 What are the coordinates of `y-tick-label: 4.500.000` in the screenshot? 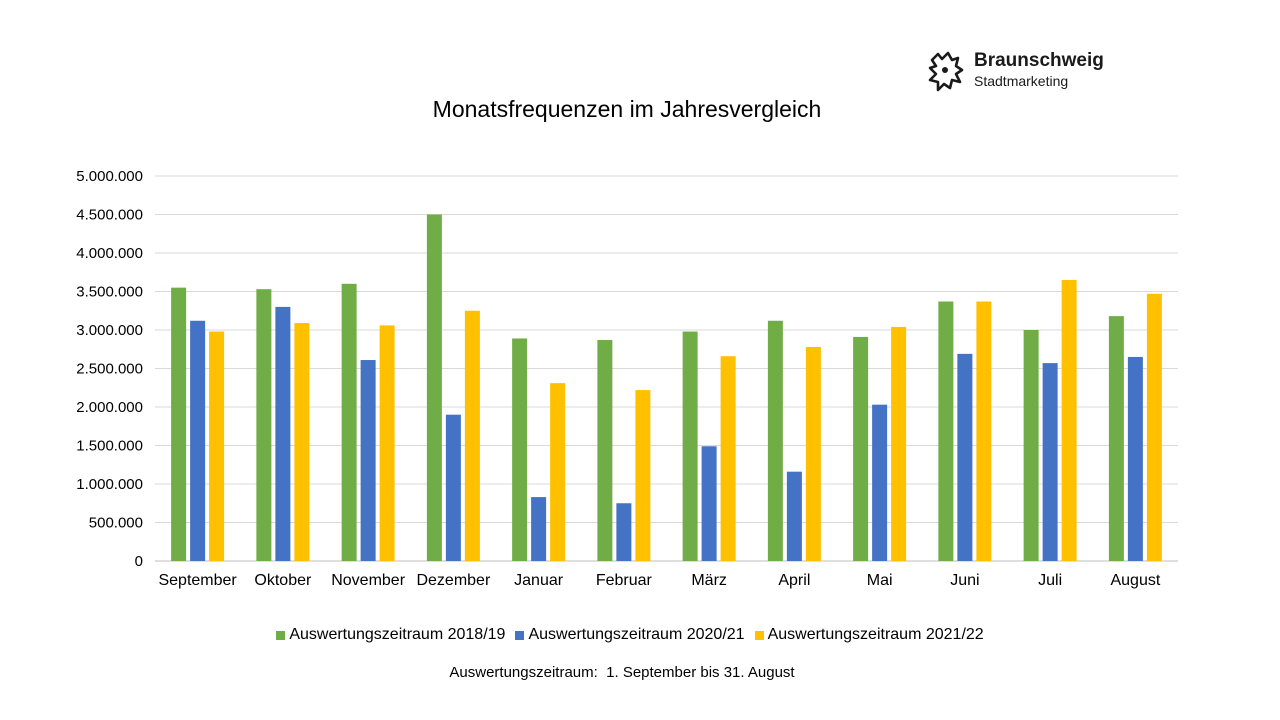 It's located at (109, 215).